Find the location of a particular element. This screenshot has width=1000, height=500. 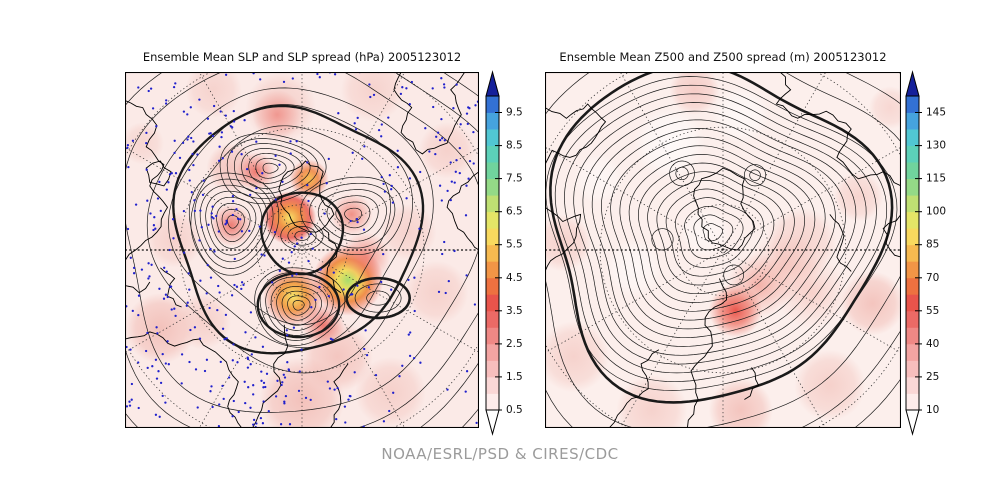

colorbar-tick-label: 6.5 is located at coordinates (514, 212).